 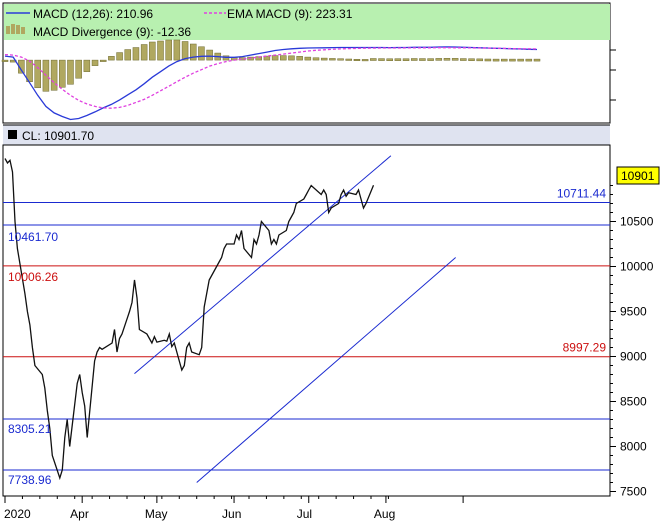 What do you see at coordinates (79, 514) in the screenshot?
I see `x-tick-label-1: Apr` at bounding box center [79, 514].